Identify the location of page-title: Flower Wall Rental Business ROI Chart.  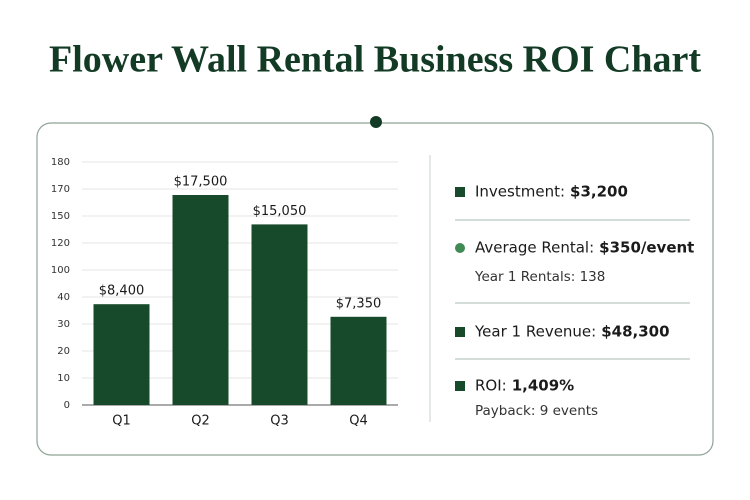
(375, 60).